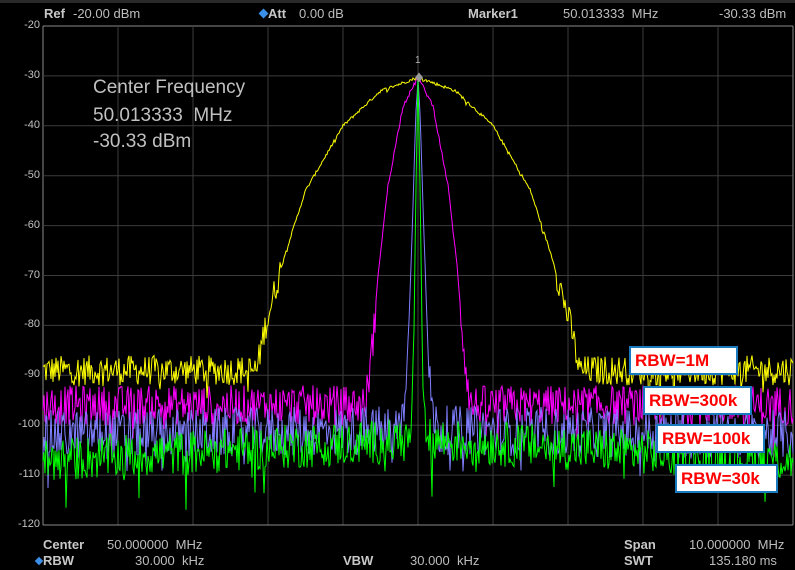 This screenshot has height=570, width=795. Describe the element at coordinates (107, 13) in the screenshot. I see `ref-value: -20.00 dBm` at that location.